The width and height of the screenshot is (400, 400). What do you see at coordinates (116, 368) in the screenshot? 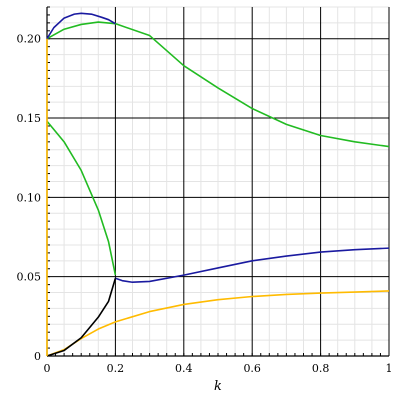
I see `x-tick-label: 0.2` at bounding box center [116, 368].